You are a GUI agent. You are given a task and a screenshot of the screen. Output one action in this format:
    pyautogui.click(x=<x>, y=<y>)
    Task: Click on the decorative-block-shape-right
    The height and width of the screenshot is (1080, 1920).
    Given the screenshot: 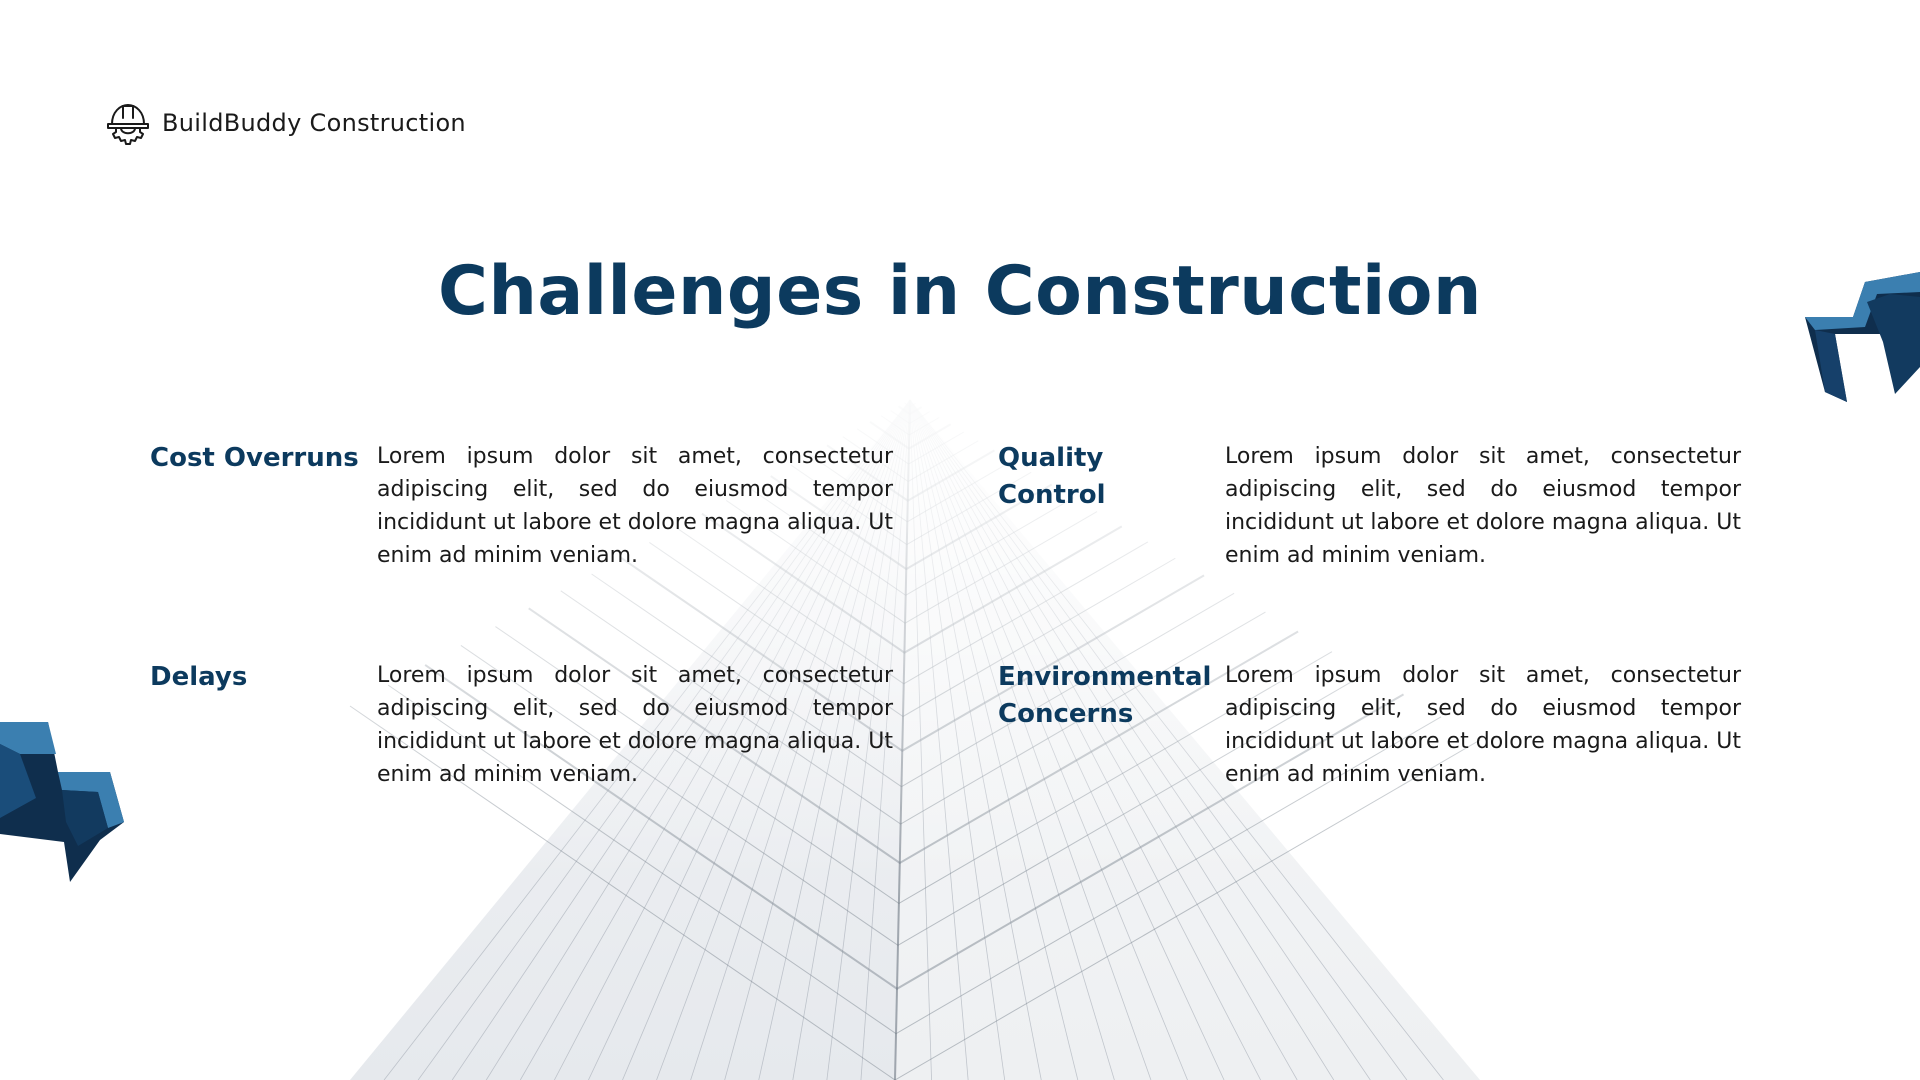 What is the action you would take?
    pyautogui.click(x=1862, y=337)
    